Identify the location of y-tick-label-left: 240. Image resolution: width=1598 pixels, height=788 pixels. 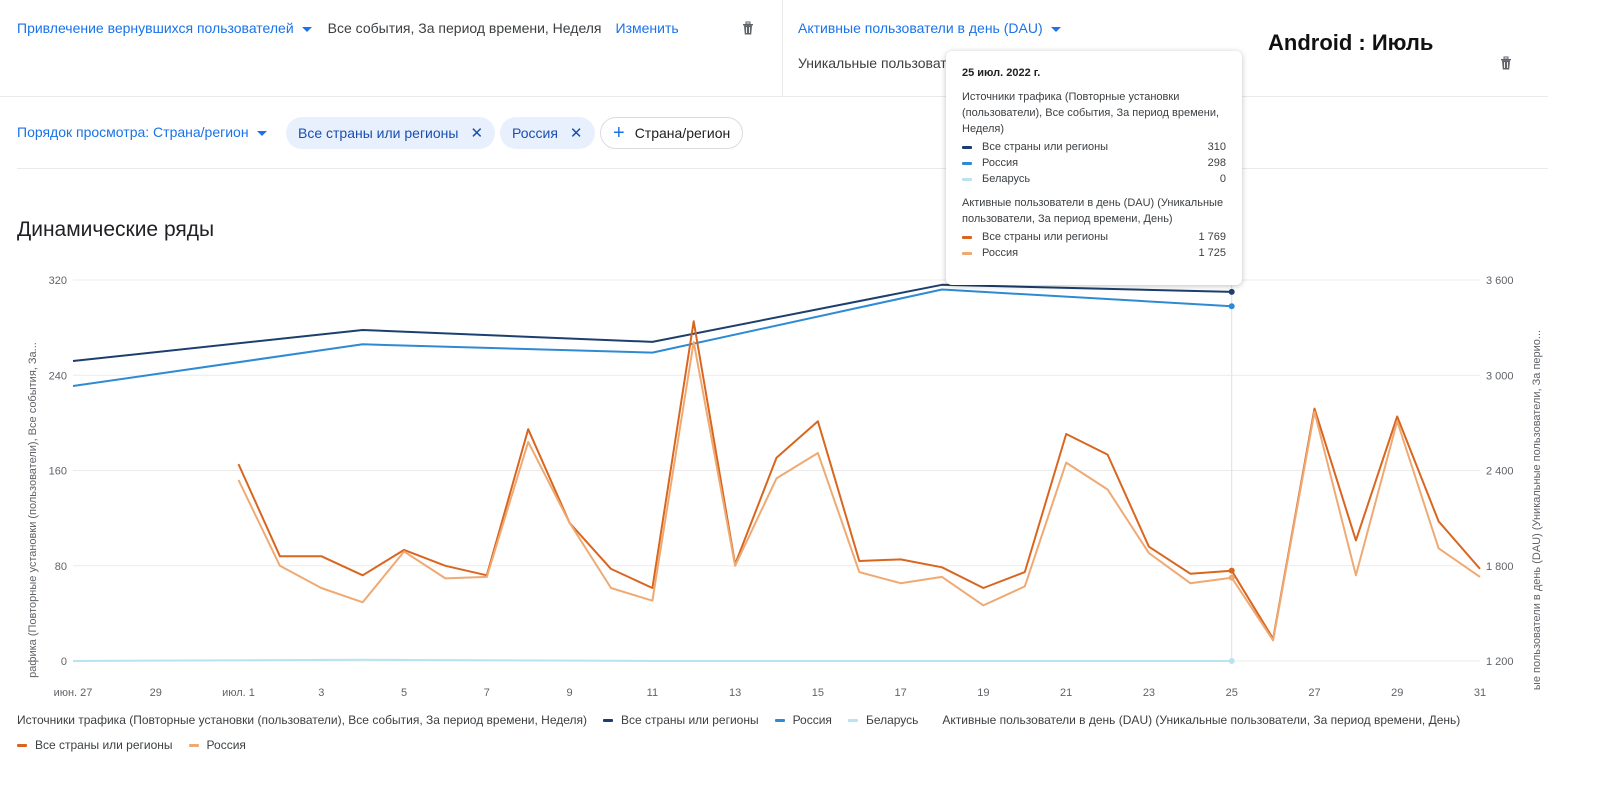
(58, 376).